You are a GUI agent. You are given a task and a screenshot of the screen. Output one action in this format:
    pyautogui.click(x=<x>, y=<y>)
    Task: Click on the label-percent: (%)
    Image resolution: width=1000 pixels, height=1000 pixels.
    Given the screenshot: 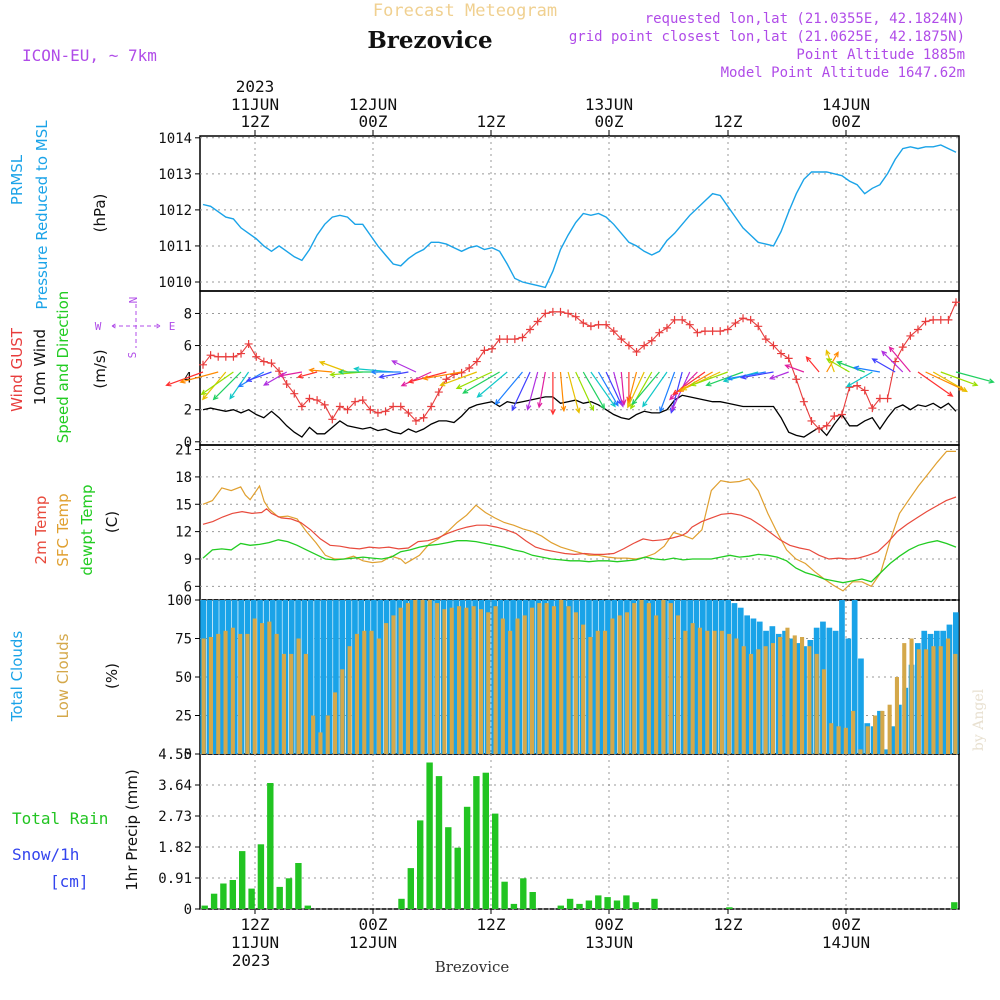 What is the action you would take?
    pyautogui.click(x=112, y=676)
    